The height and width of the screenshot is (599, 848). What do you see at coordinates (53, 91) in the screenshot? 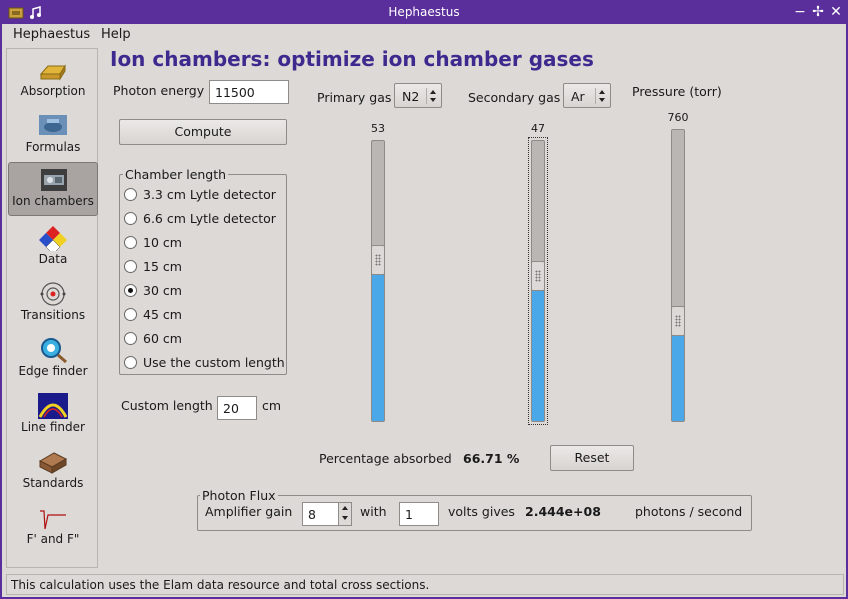
I see `sidebar-item-label: Absorption` at bounding box center [53, 91].